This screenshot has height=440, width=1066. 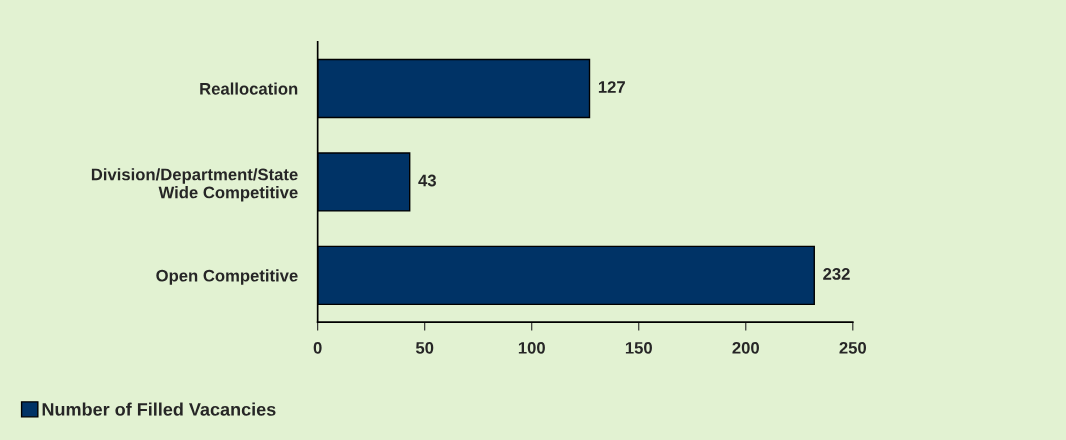 What do you see at coordinates (836, 274) in the screenshot?
I see `data-label: 232` at bounding box center [836, 274].